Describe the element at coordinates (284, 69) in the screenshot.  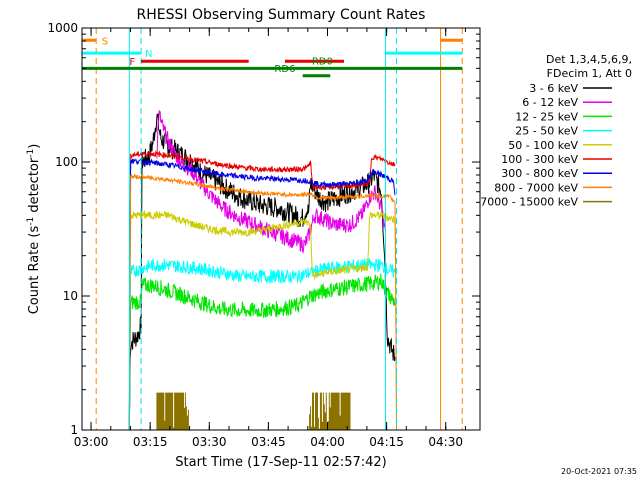
I see `flag-label-rd6: RD6` at that location.